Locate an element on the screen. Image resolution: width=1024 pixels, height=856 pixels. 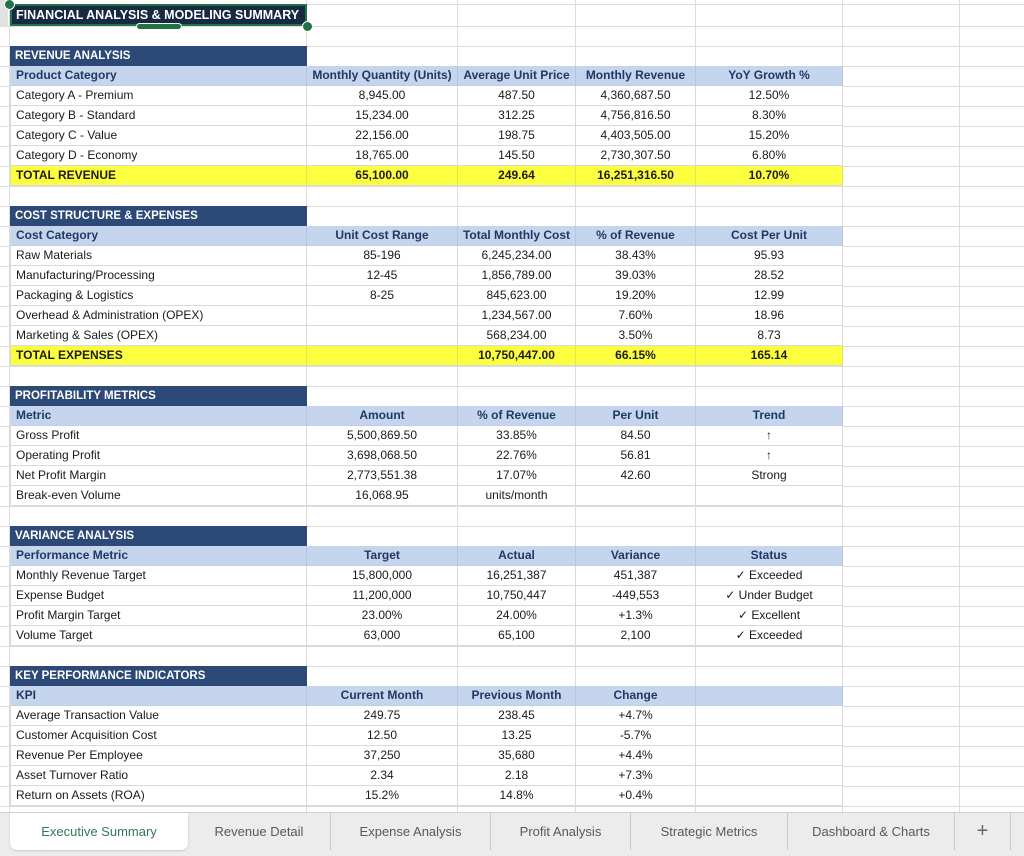
cell: 18.96 is located at coordinates (769, 316).